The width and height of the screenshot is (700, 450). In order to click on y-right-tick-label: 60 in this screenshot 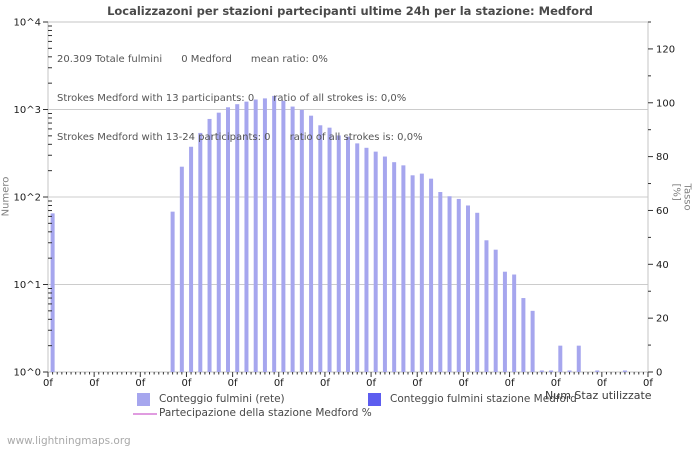, I will do `click(662, 211)`.